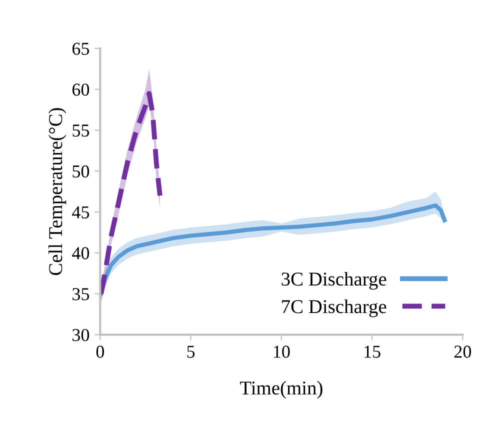  I want to click on y-axis-title: Cell Temperature(°C), so click(57, 192).